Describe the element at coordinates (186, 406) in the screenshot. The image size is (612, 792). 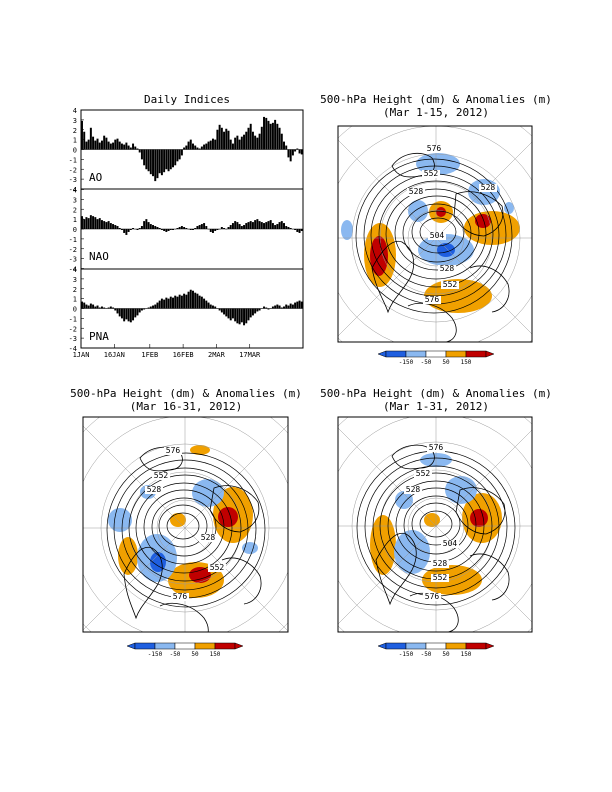
I see `map2-subtitle: (Mar 16-31, 2012)` at that location.